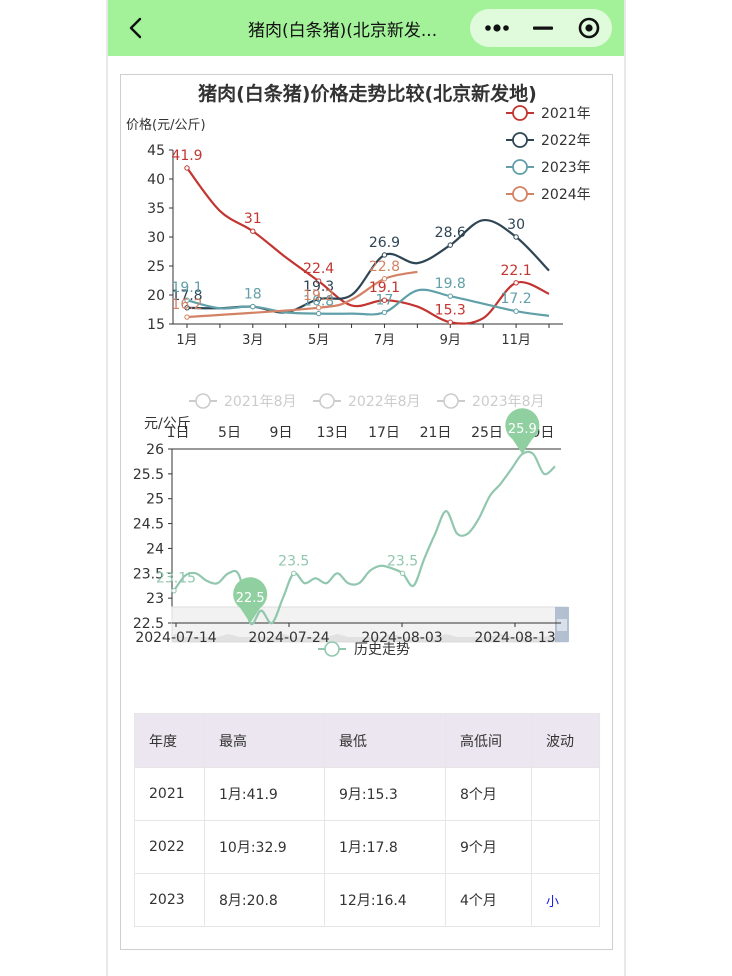 This screenshot has height=976, width=732. Describe the element at coordinates (384, 339) in the screenshot. I see `x-tick-label: 7月` at that location.